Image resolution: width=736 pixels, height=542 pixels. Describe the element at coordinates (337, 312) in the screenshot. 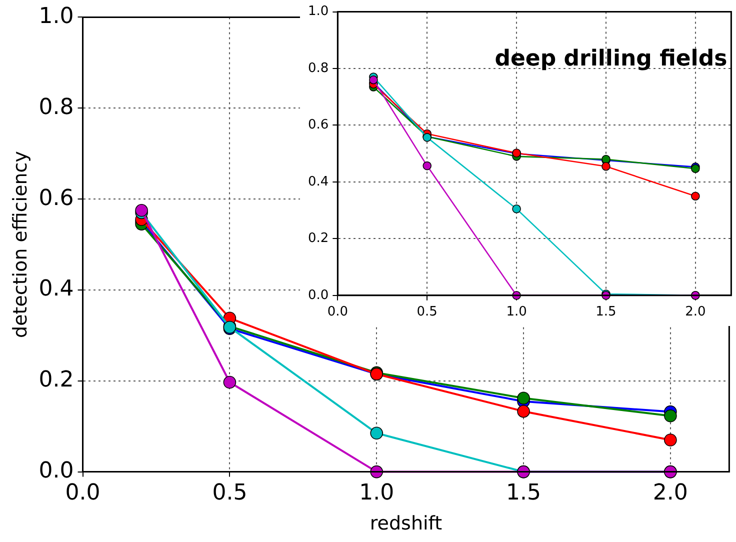

I see `x-tick-label: 0.0` at that location.